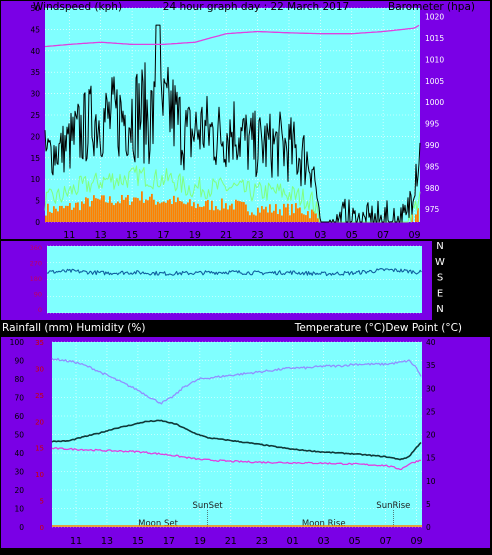 Image resolution: width=492 pixels, height=555 pixels. What do you see at coordinates (107, 541) in the screenshot?
I see `temp-x-tick-label: 13` at bounding box center [107, 541].